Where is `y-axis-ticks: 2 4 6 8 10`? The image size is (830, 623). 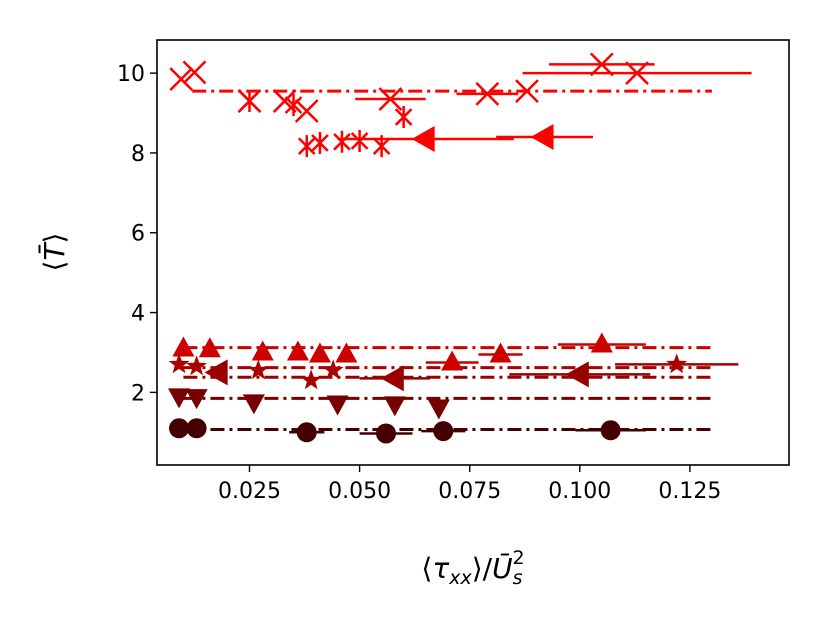 y-axis-ticks: 2 4 6 8 10 is located at coordinates (137, 234).